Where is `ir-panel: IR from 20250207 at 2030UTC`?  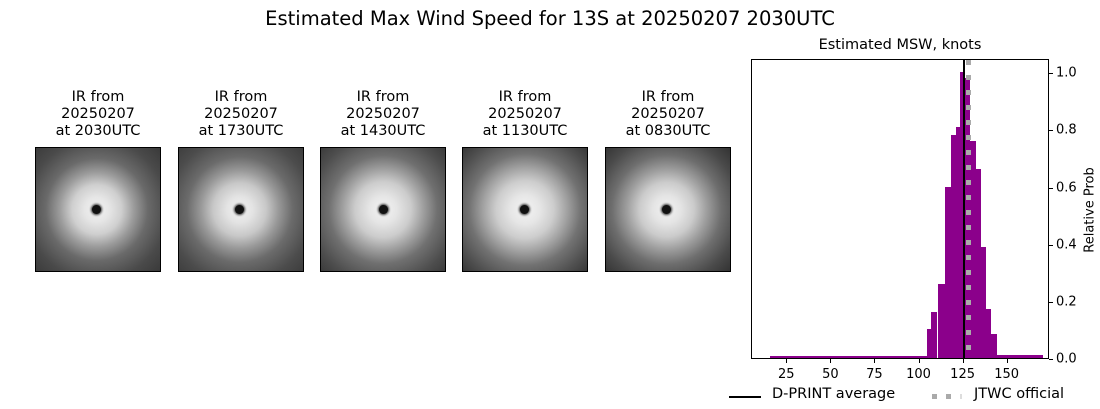
ir-panel: IR from 20250207 at 2030UTC is located at coordinates (98, 180).